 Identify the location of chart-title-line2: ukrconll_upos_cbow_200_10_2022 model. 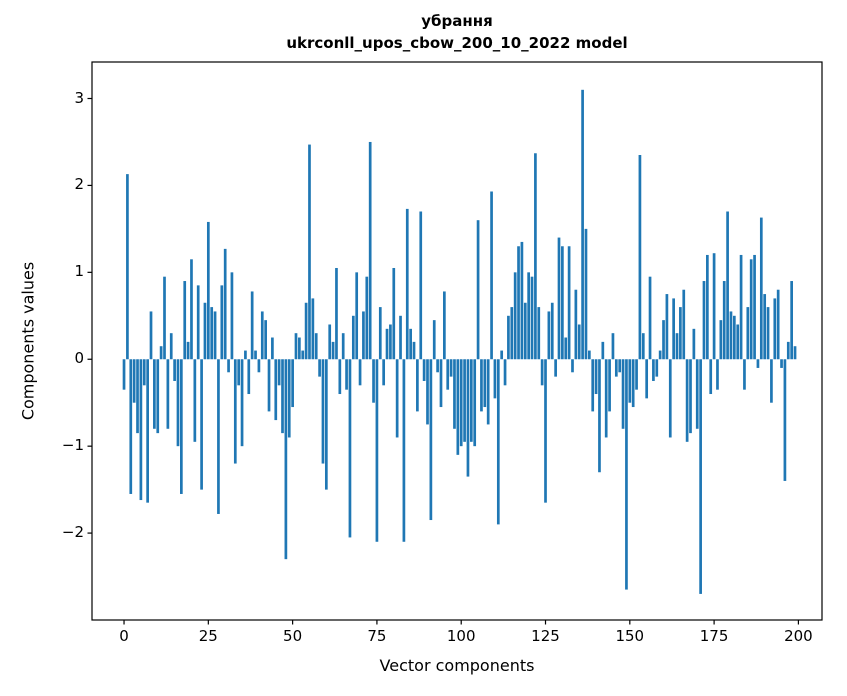
(457, 43).